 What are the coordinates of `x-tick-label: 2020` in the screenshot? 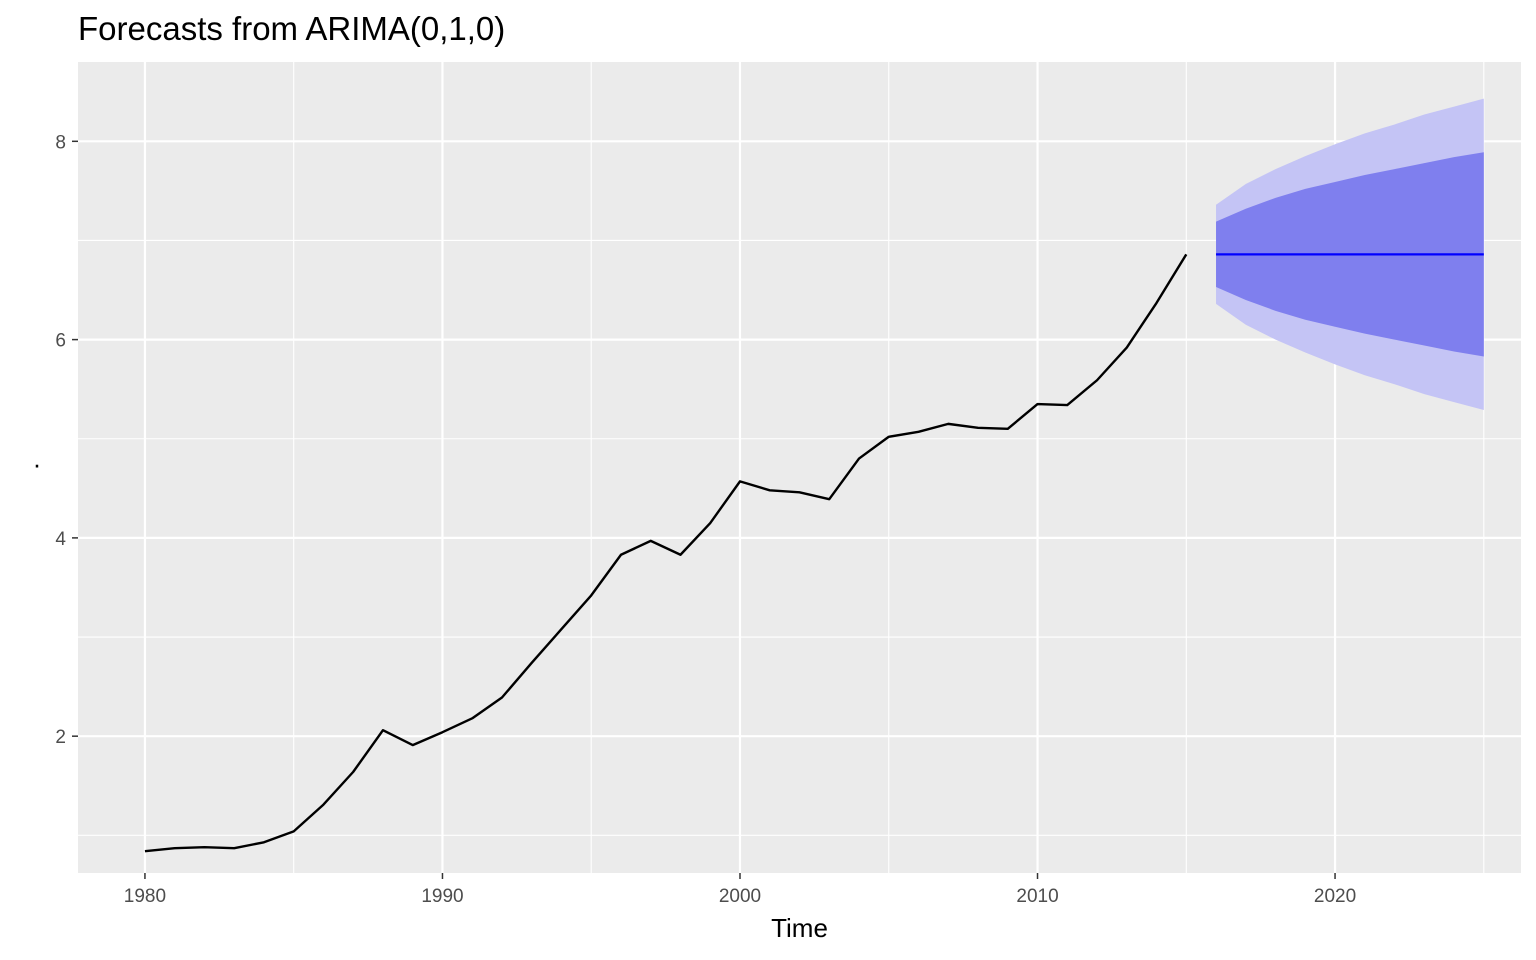 It's located at (1335, 896).